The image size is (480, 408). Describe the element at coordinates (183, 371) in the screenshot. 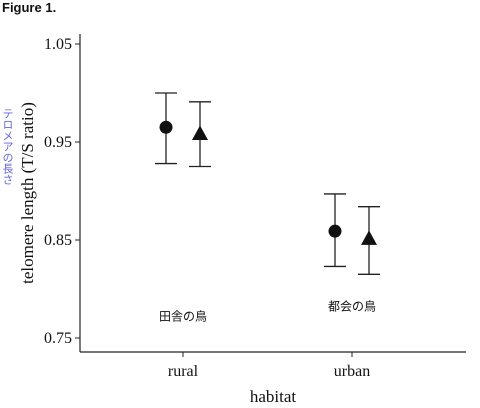

I see `x-tick-label: rural` at that location.